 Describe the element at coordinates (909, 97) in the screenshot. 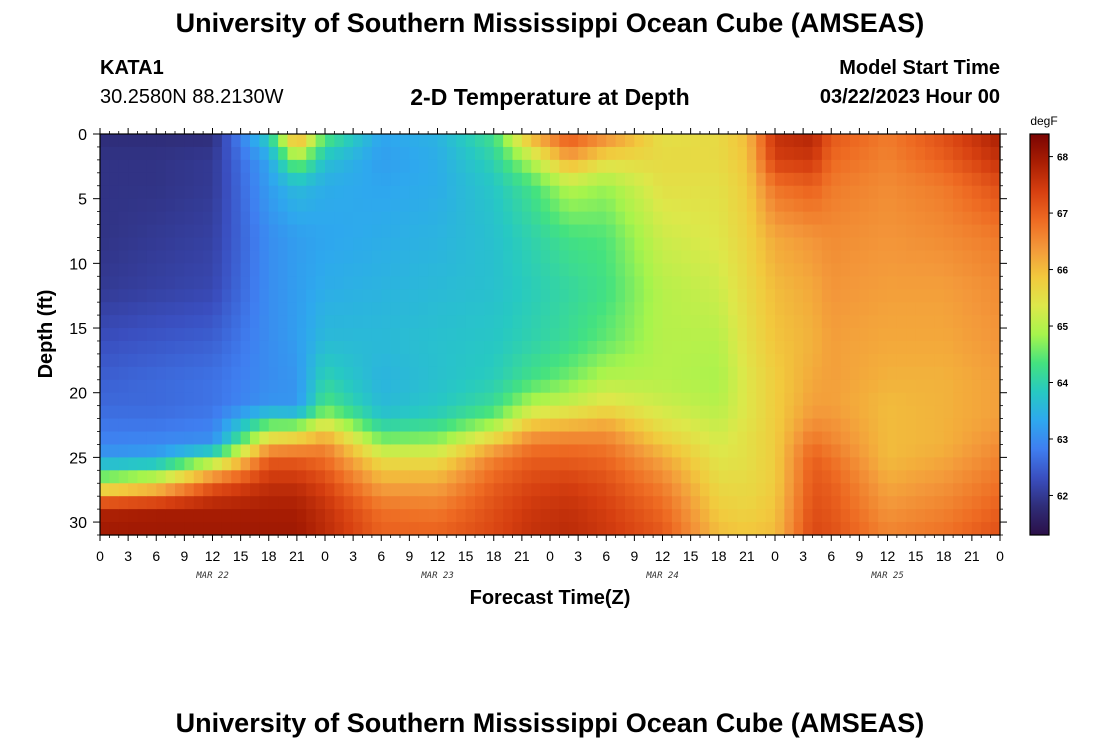

I see `model-start-value: 03/22/2023 Hour 00` at that location.